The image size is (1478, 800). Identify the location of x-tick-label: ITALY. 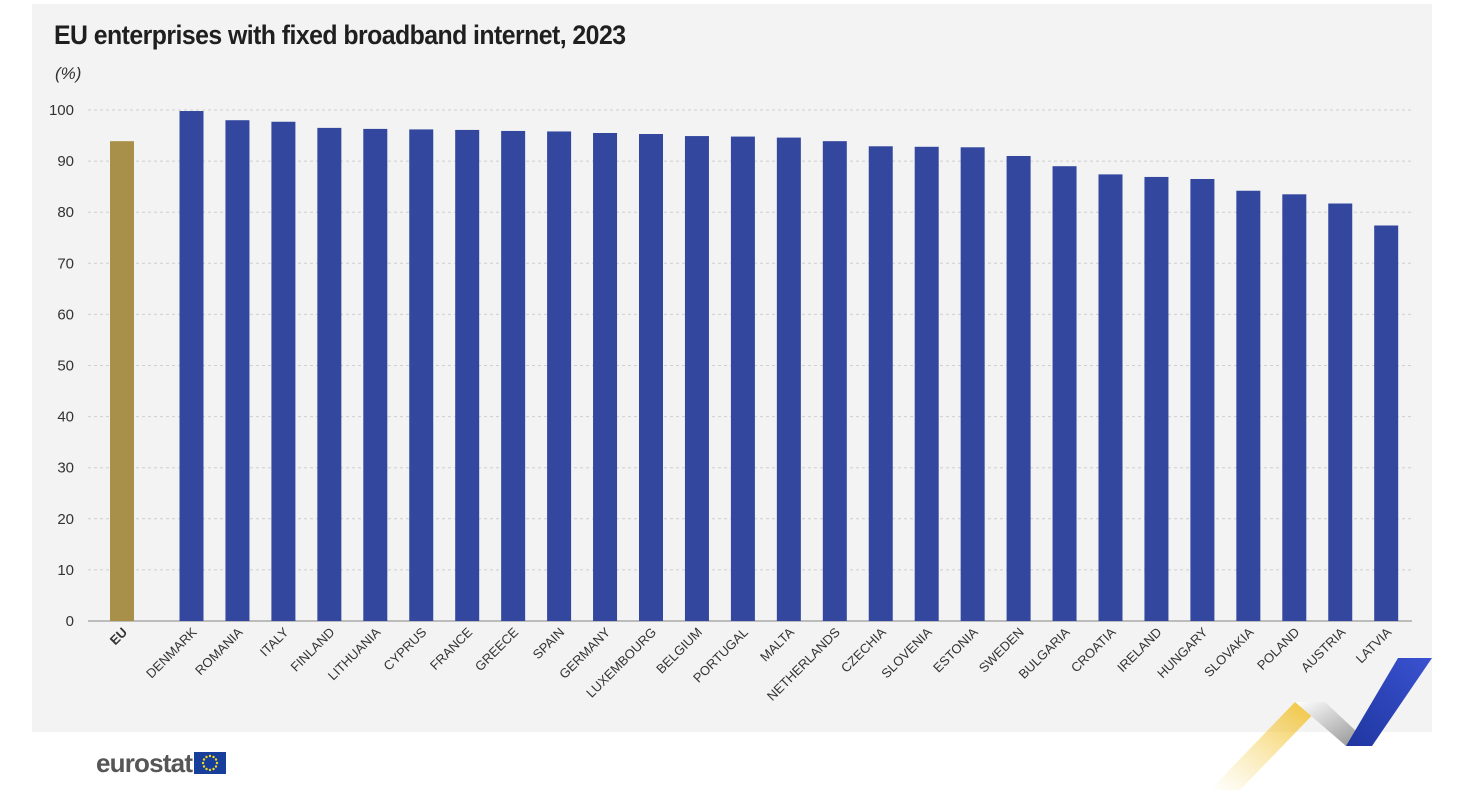
(274, 641).